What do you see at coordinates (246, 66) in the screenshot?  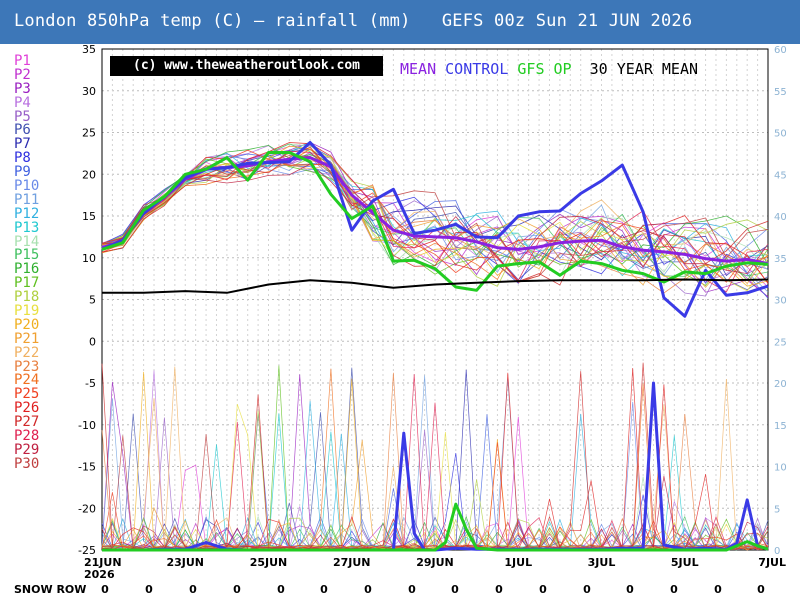 I see `copyright-banner: (c) www.theweatheroutlook.com` at bounding box center [246, 66].